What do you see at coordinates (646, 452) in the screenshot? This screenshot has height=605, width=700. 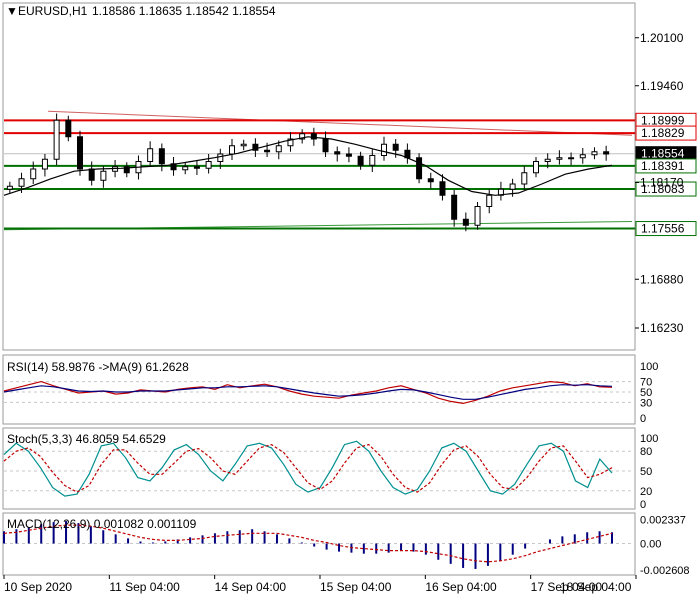 I see `stoch-tick-label: 80` at bounding box center [646, 452].